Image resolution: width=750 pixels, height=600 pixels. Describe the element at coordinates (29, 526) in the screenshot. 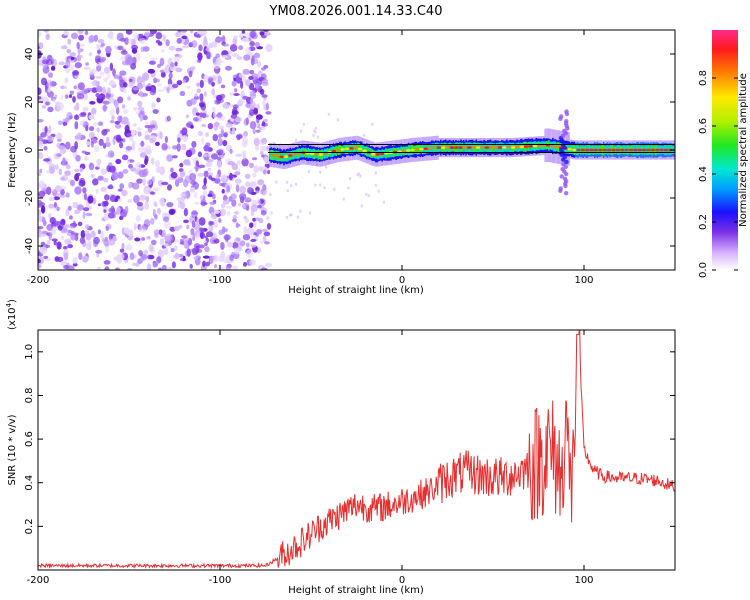

I see `snr-y-tick-label: 0.2` at that location.